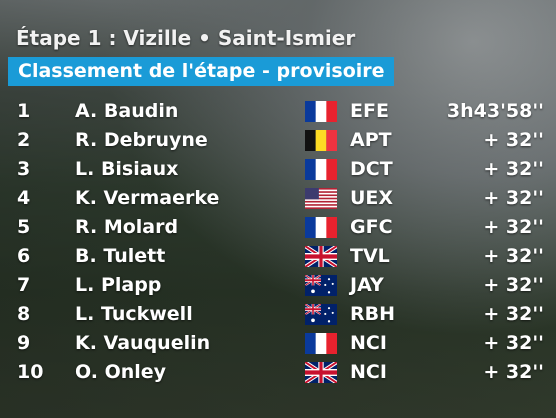 The width and height of the screenshot is (556, 418). Describe the element at coordinates (373, 314) in the screenshot. I see `team-code: RBH` at that location.